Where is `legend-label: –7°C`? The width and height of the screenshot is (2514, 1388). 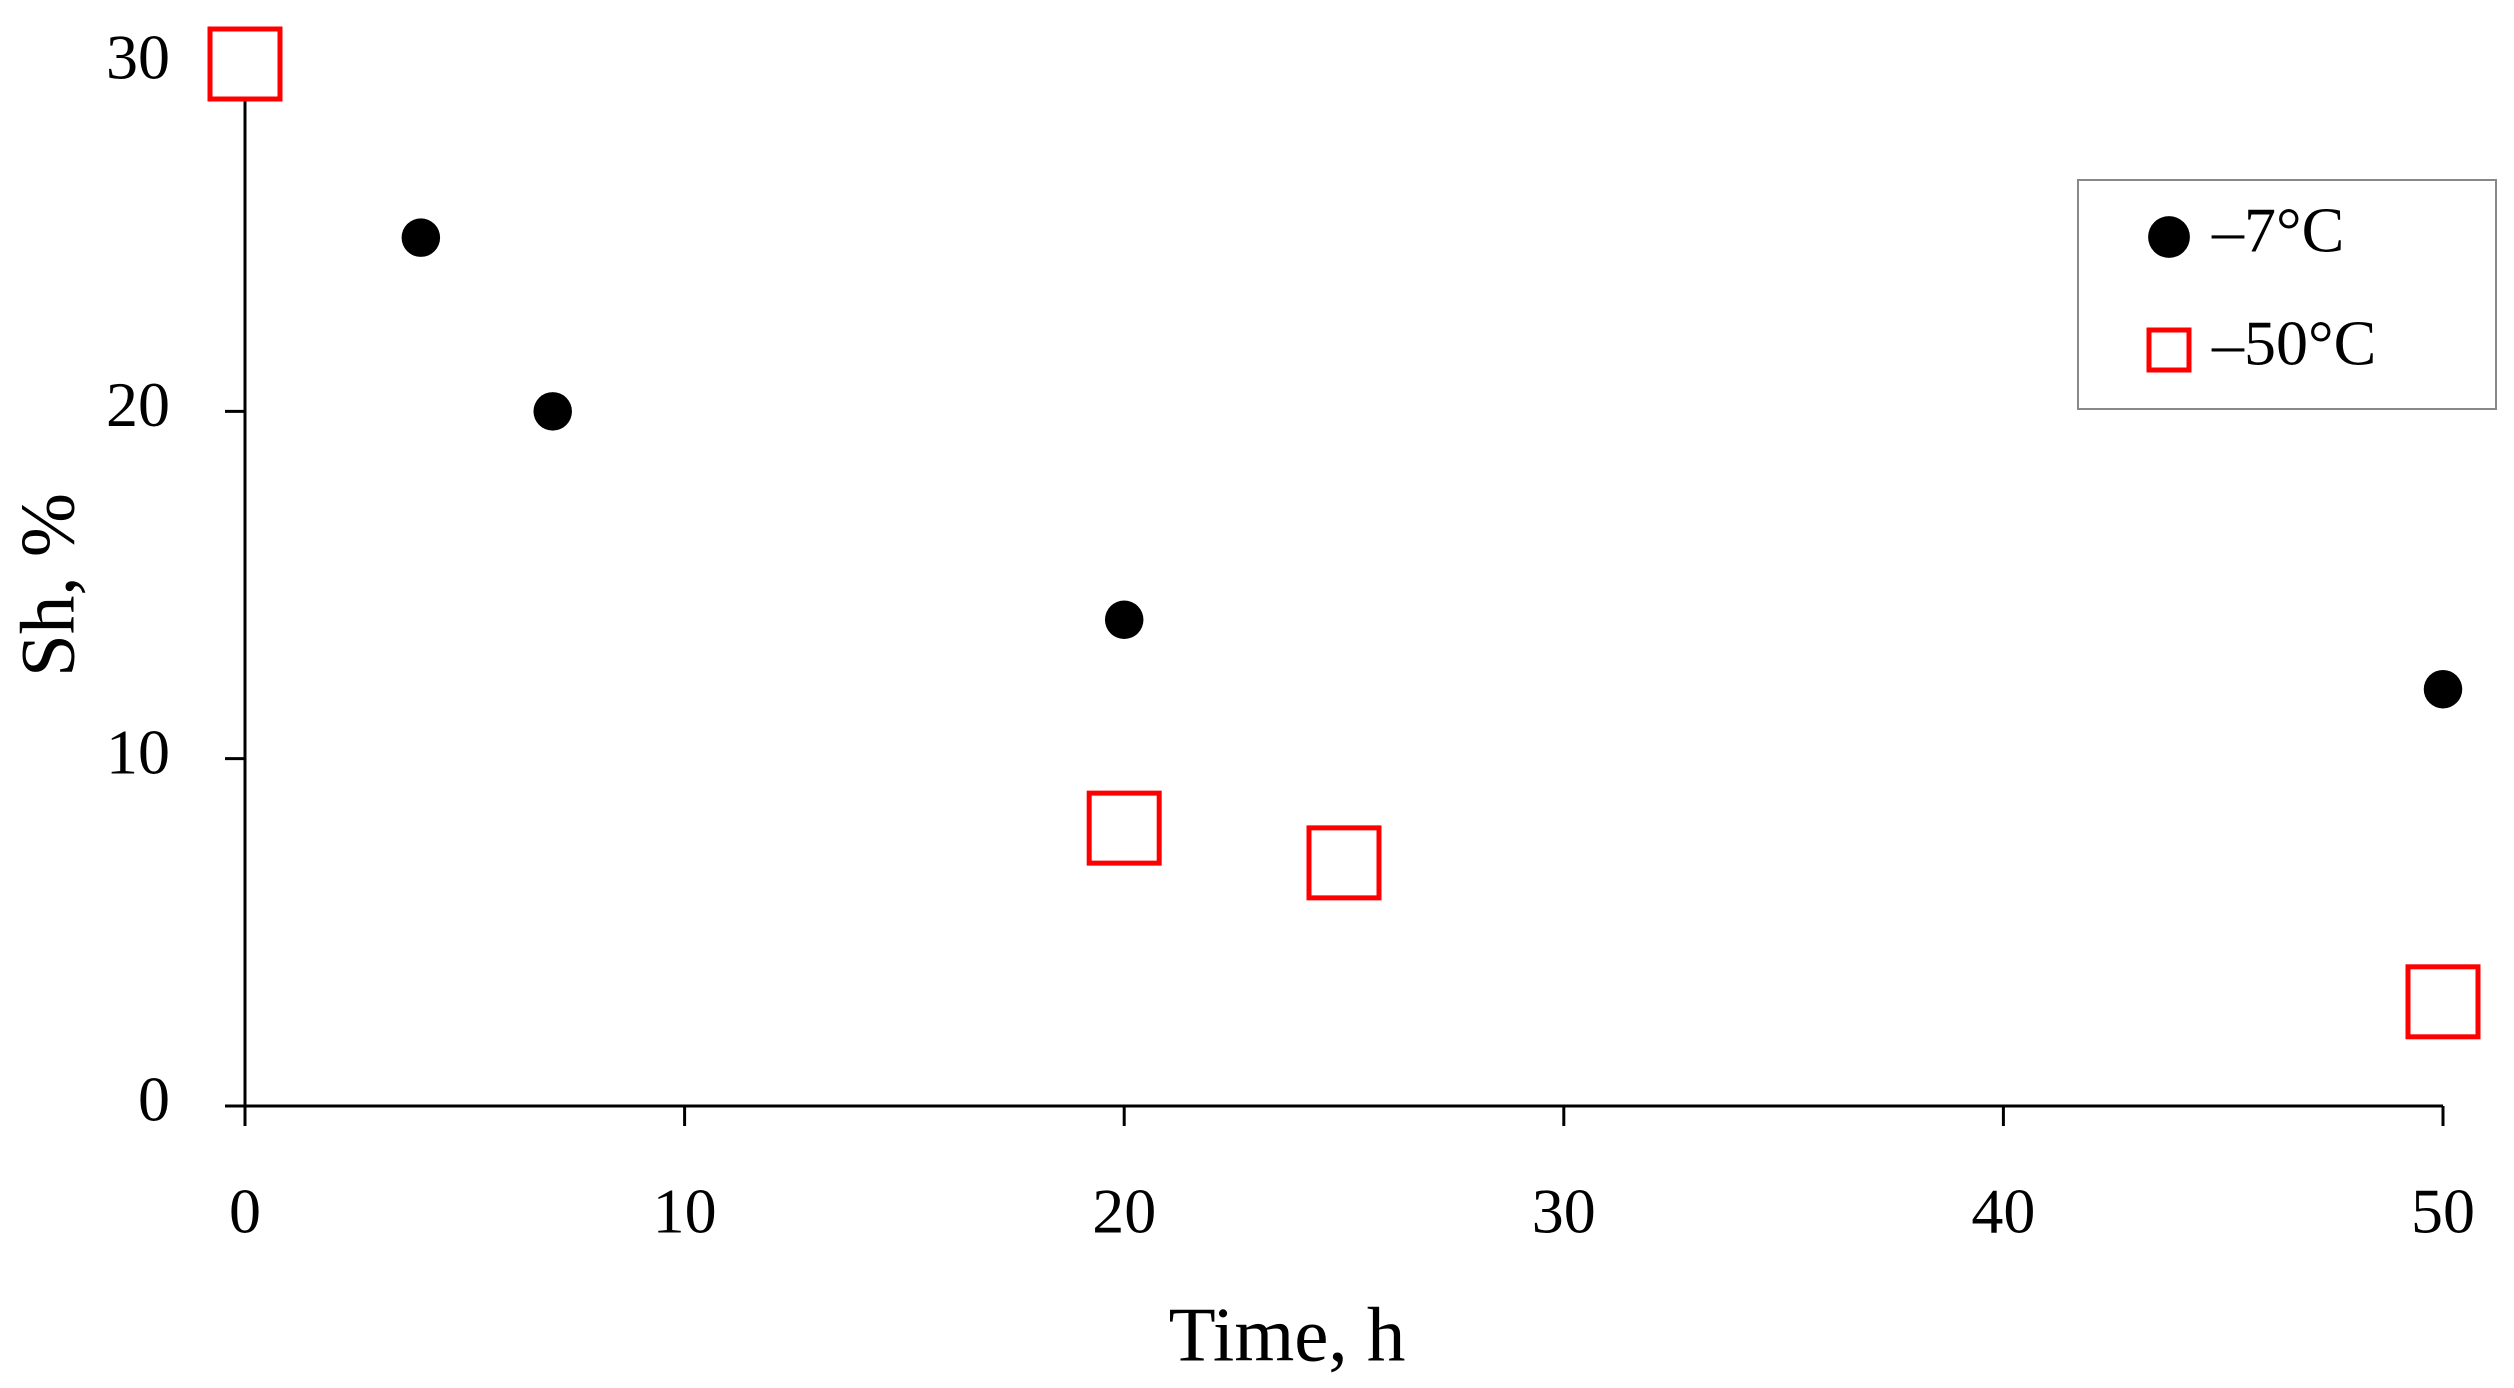
legend-label: –7°C is located at coordinates (2277, 230).